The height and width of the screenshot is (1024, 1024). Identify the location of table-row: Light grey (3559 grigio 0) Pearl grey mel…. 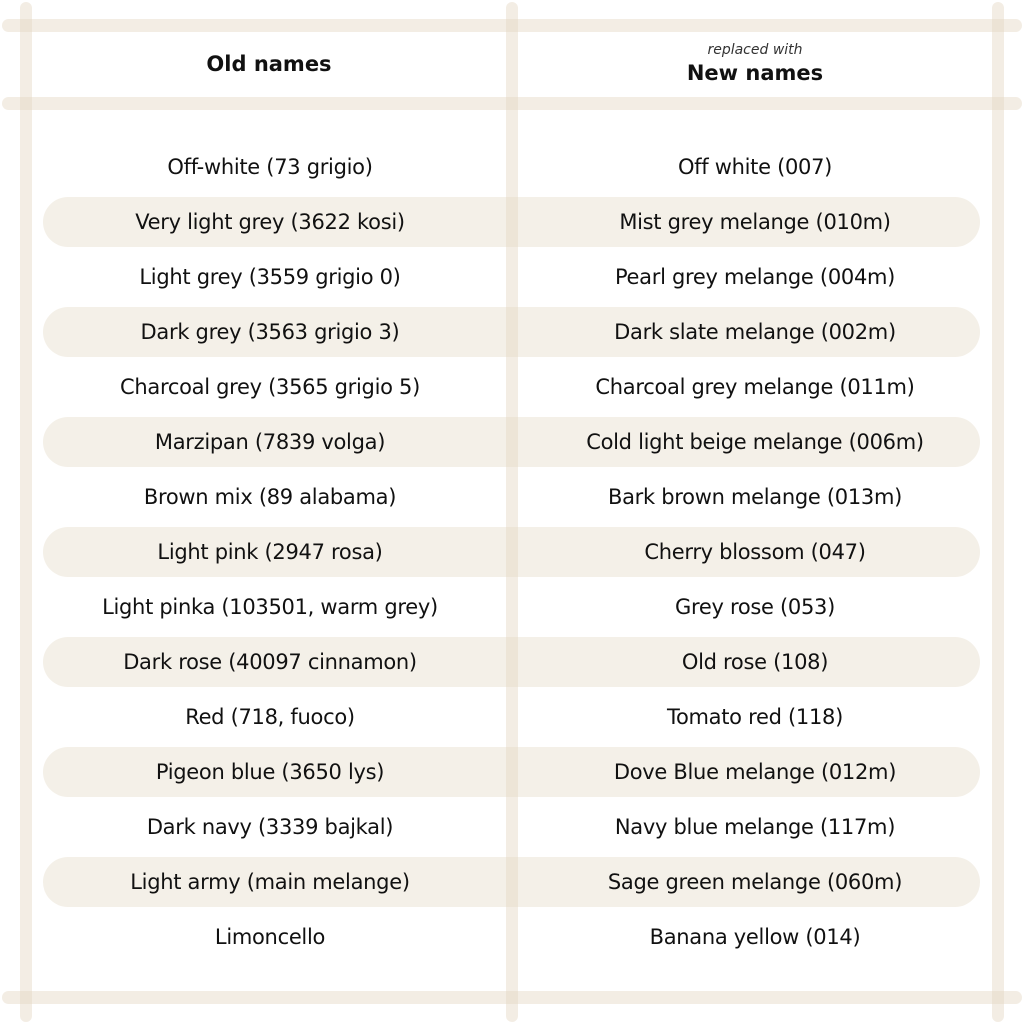
(511, 277).